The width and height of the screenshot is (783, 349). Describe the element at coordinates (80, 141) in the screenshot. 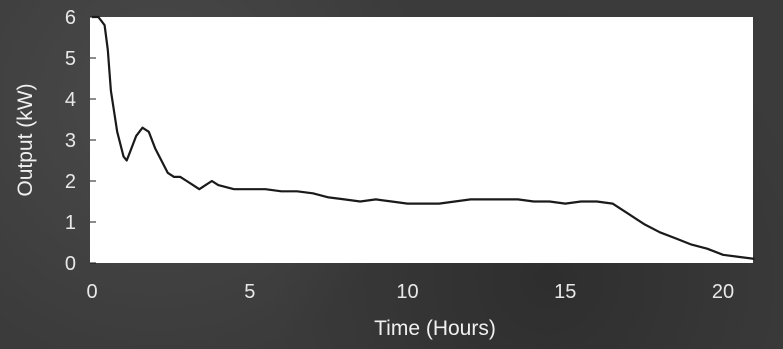

I see `y-axis: 0 1 2 3 4 5 6` at that location.